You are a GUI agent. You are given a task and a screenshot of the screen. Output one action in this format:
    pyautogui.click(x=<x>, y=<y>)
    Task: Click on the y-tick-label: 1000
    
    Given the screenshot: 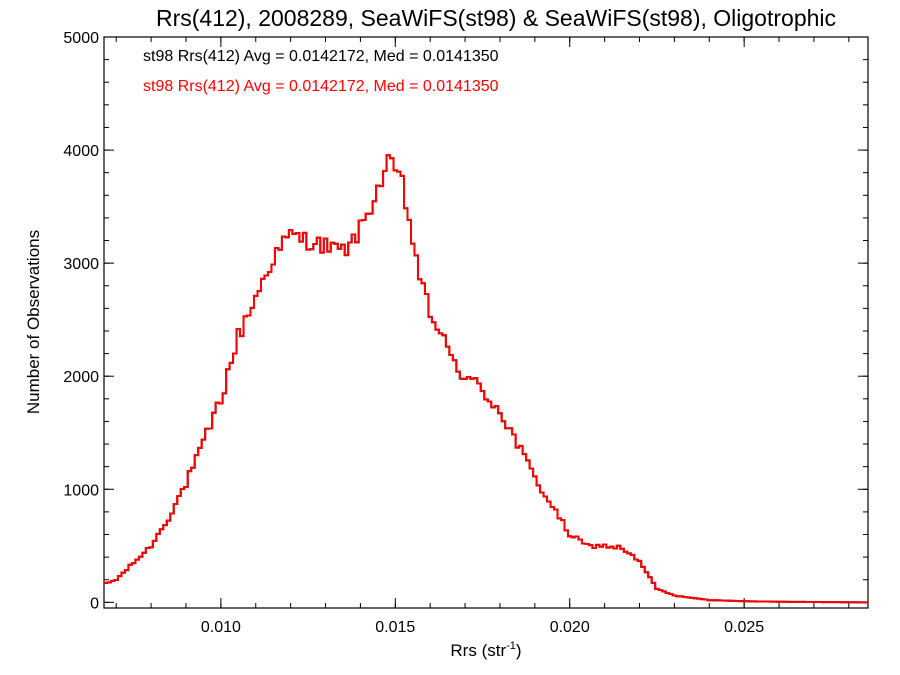 What is the action you would take?
    pyautogui.click(x=81, y=490)
    